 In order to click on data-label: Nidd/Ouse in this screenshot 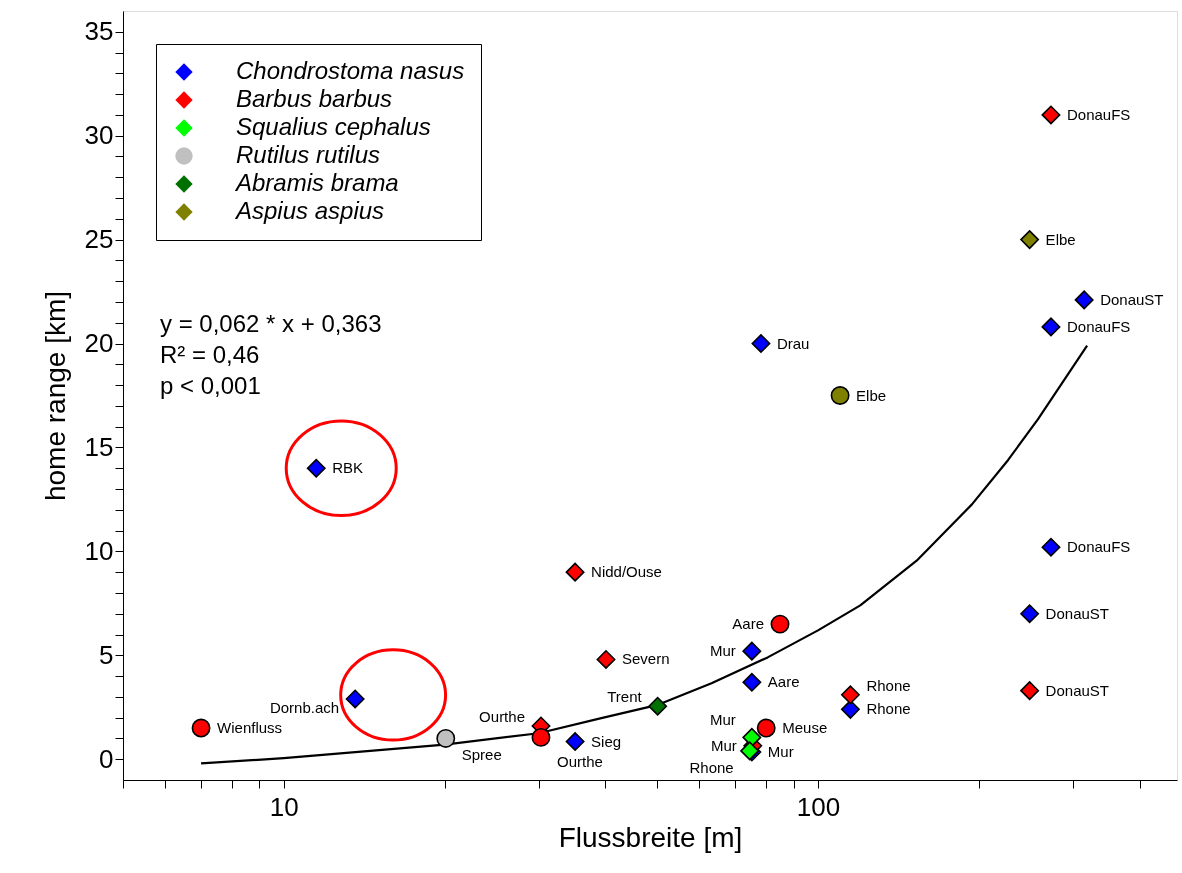, I will do `click(626, 572)`.